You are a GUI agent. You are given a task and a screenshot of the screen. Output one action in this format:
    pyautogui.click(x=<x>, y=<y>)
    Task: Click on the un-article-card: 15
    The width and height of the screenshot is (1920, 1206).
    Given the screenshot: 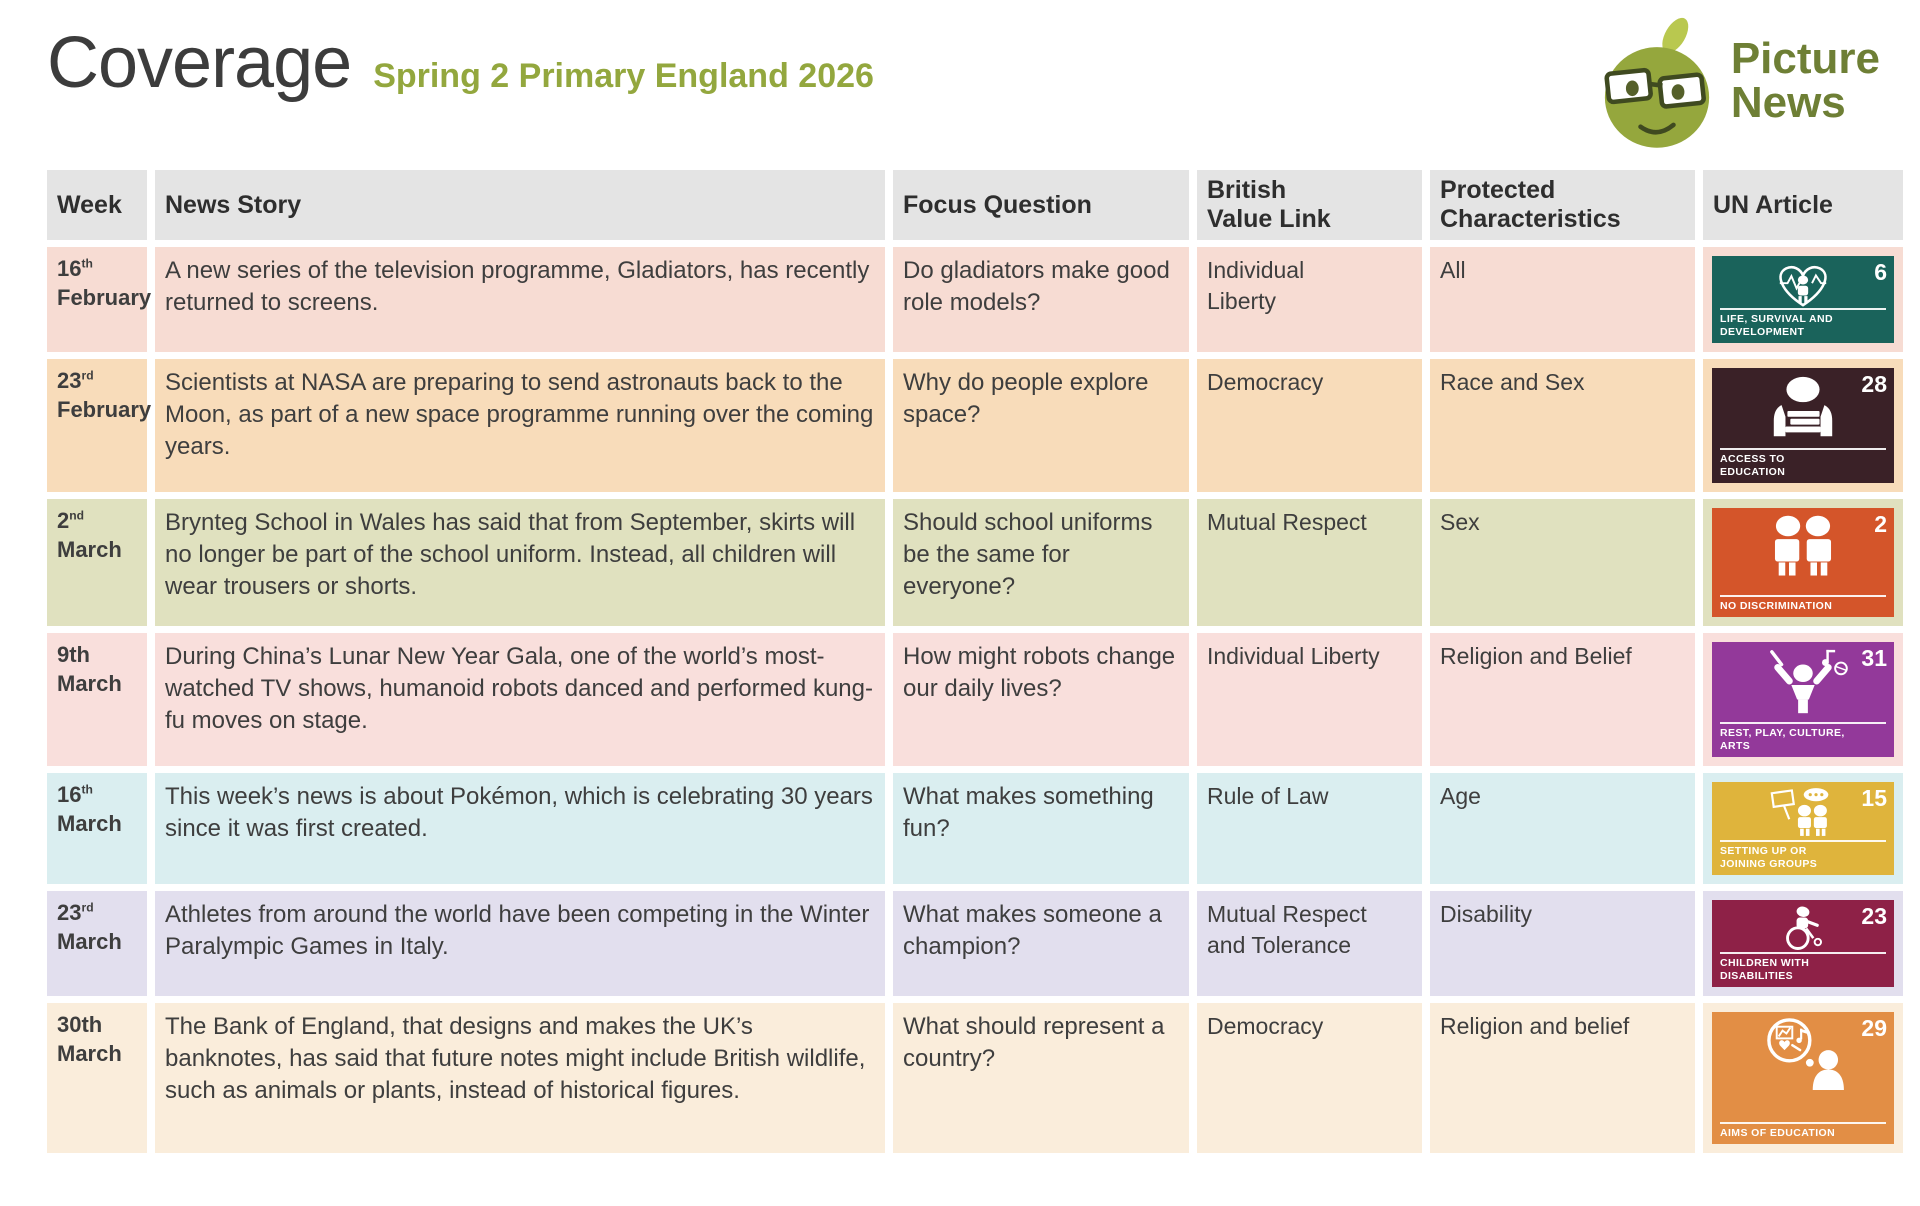 What is the action you would take?
    pyautogui.click(x=1803, y=828)
    